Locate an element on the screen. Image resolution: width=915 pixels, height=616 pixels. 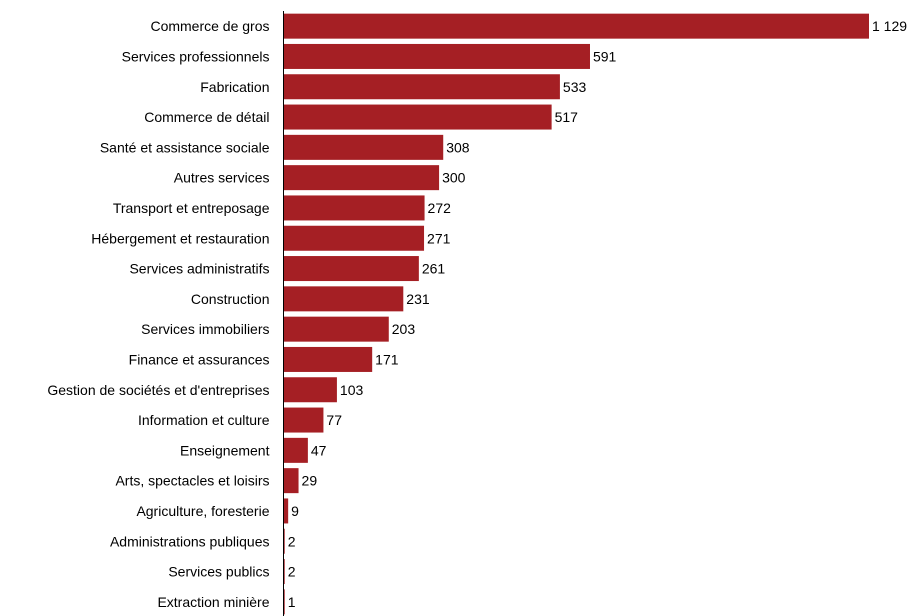
data-label: 1 is located at coordinates (292, 602).